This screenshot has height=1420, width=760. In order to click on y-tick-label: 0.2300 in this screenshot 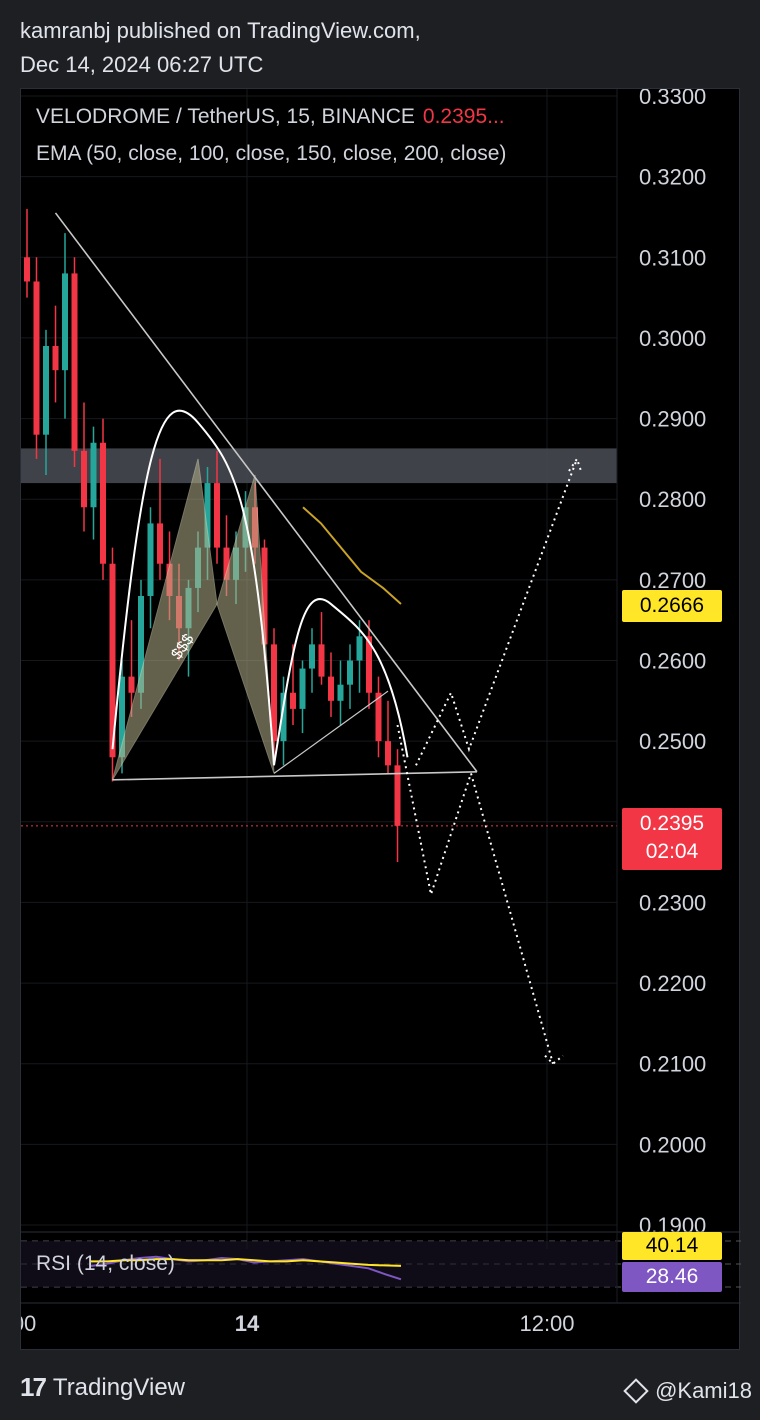, I will do `click(672, 902)`.